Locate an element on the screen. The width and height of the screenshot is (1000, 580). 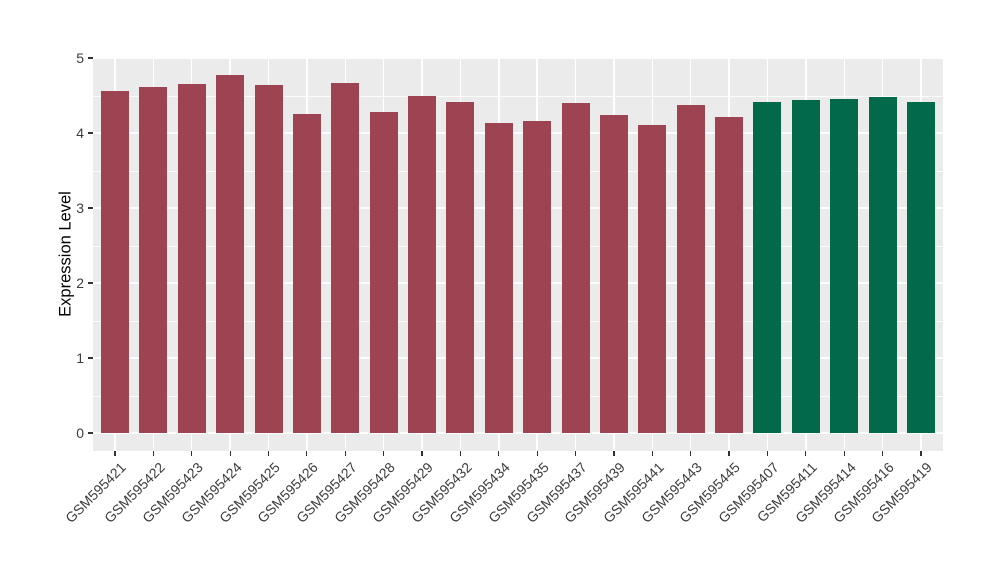
y-tick-label: 1 is located at coordinates (80, 358).